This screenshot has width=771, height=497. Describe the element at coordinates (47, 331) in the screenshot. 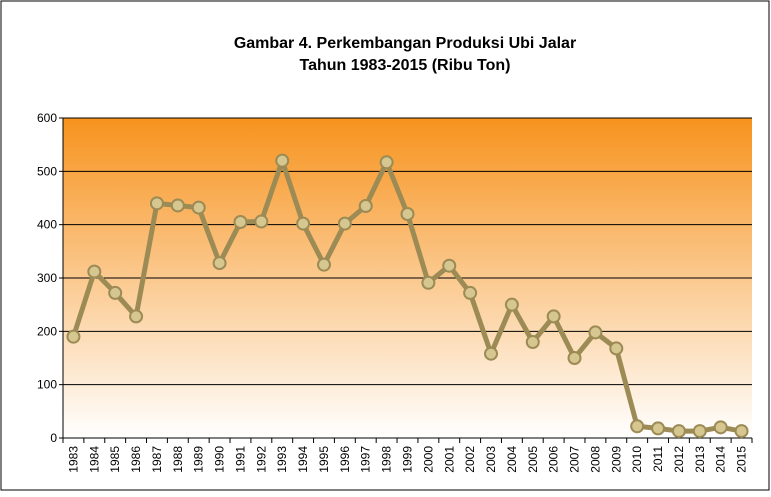

I see `y-tick-label: 200` at that location.